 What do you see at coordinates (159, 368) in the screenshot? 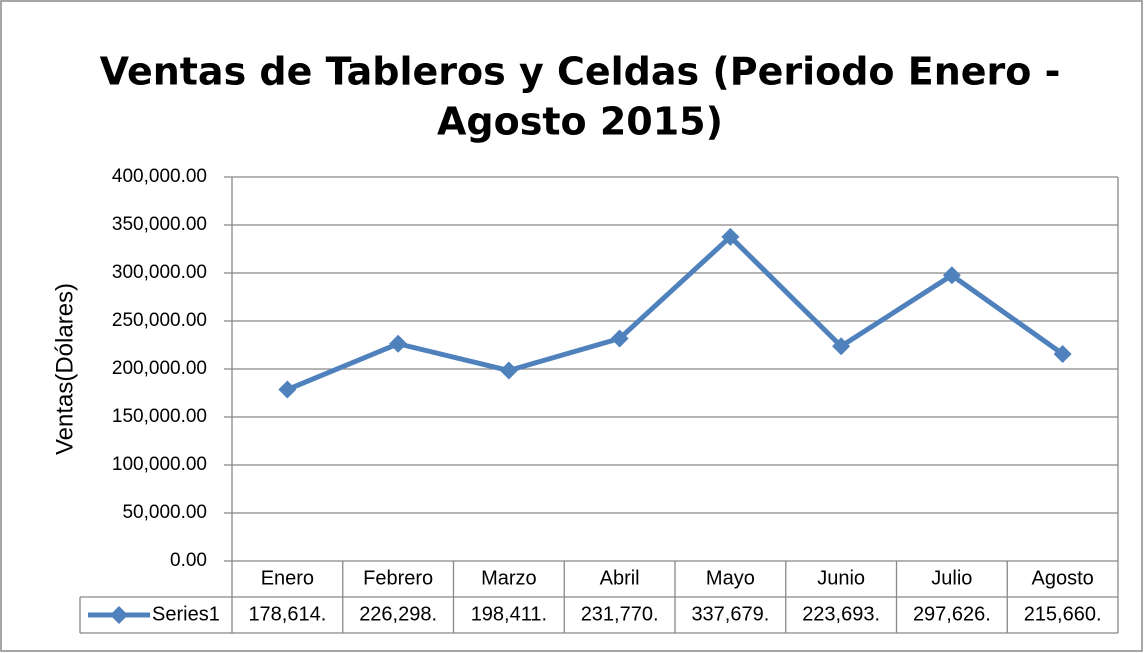
I see `y-tick-label: 200,000.00` at bounding box center [159, 368].